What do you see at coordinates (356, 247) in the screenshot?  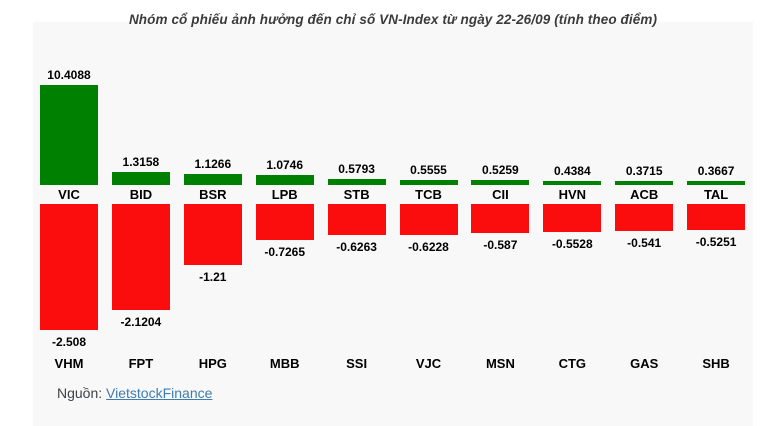 I see `negative-value-label: -0.6263` at bounding box center [356, 247].